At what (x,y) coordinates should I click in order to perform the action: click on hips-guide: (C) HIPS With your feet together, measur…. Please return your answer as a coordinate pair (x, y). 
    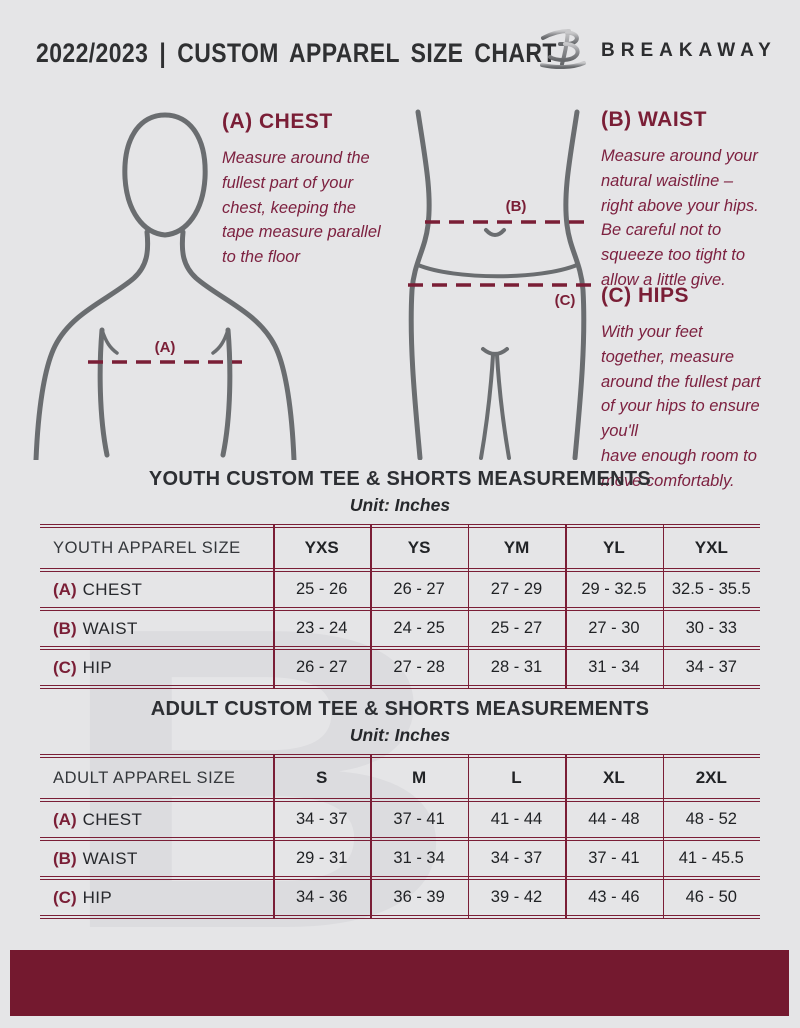
    Looking at the image, I should click on (698, 388).